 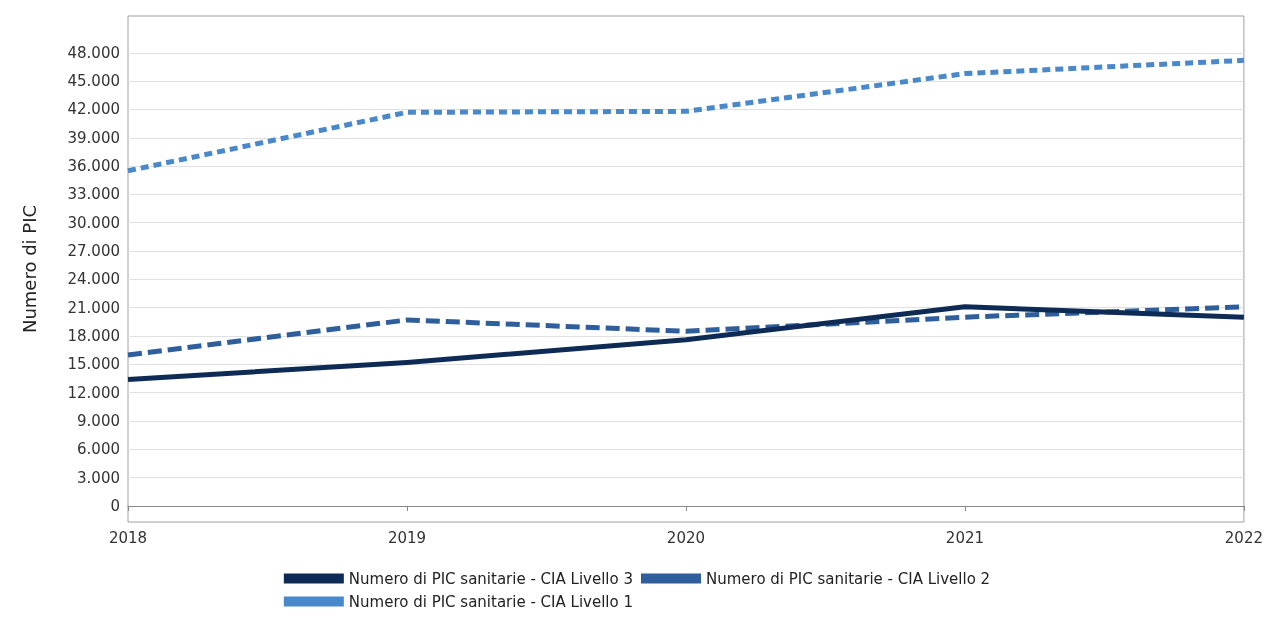 What do you see at coordinates (93, 279) in the screenshot?
I see `y-tick-label: 24.000` at bounding box center [93, 279].